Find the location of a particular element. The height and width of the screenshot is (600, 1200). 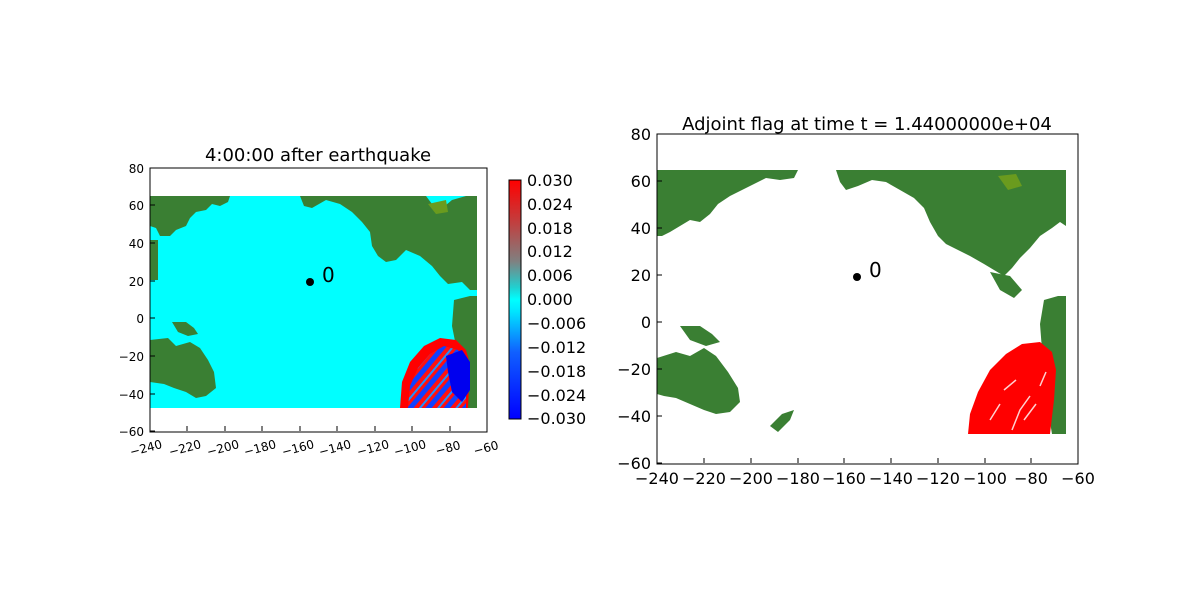

left-ytick-label: 40 is located at coordinates (136, 244).